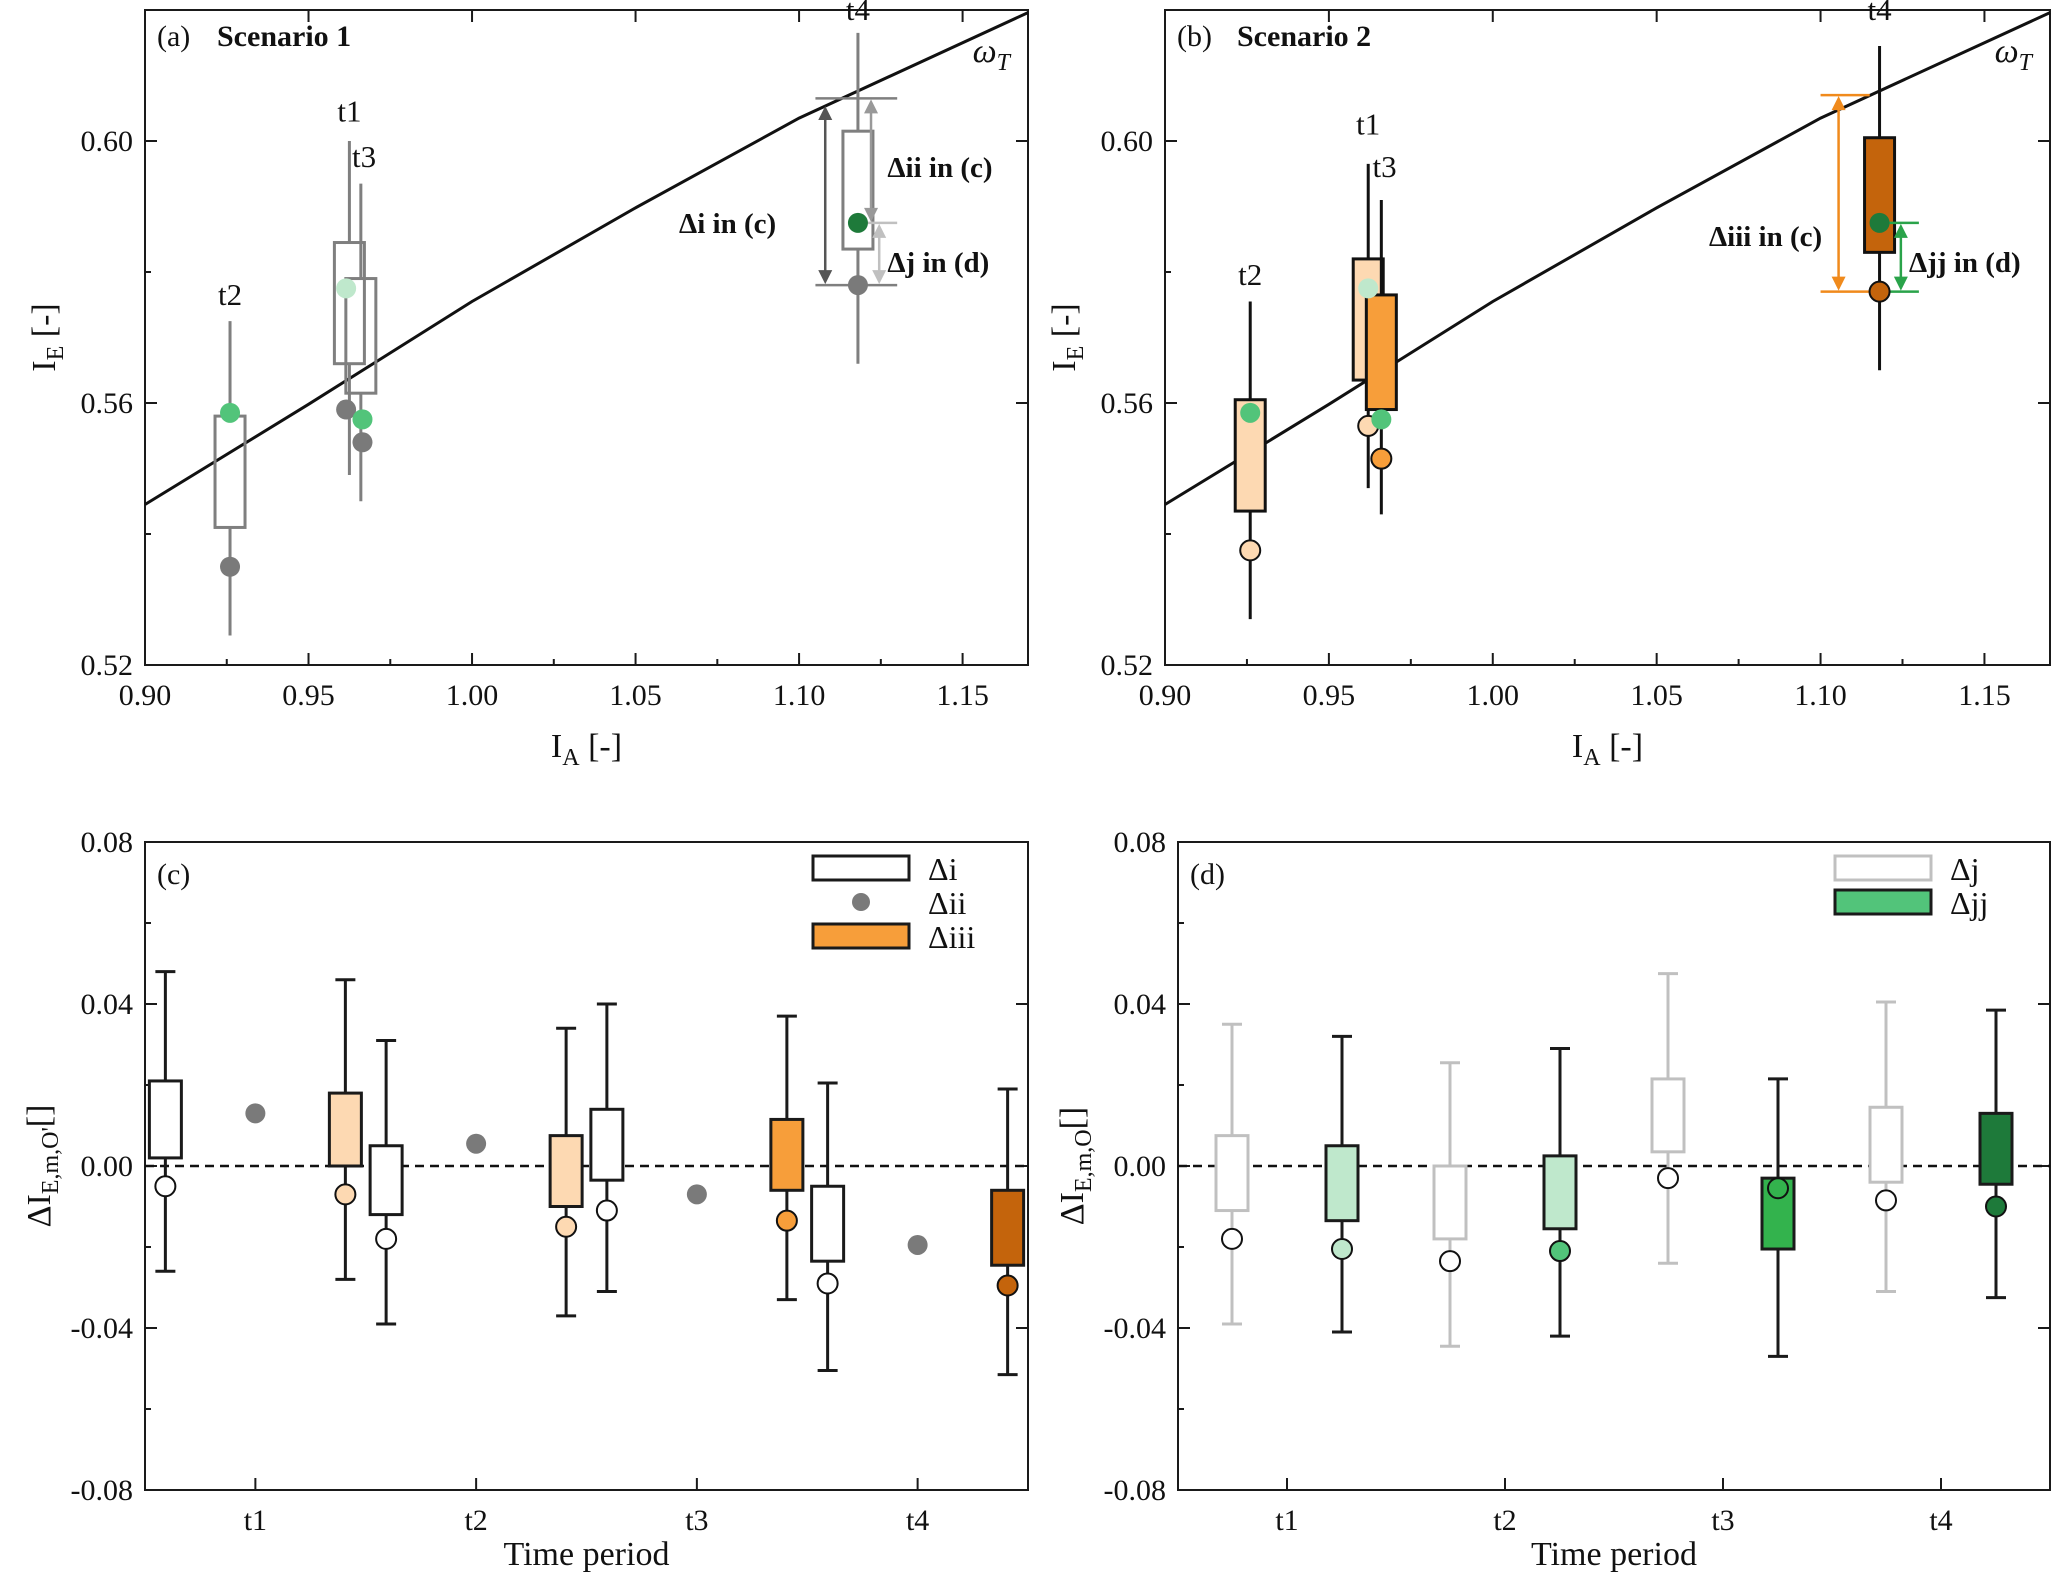 This screenshot has height=1593, width=2067. I want to click on legend-label: Δj, so click(1964, 869).